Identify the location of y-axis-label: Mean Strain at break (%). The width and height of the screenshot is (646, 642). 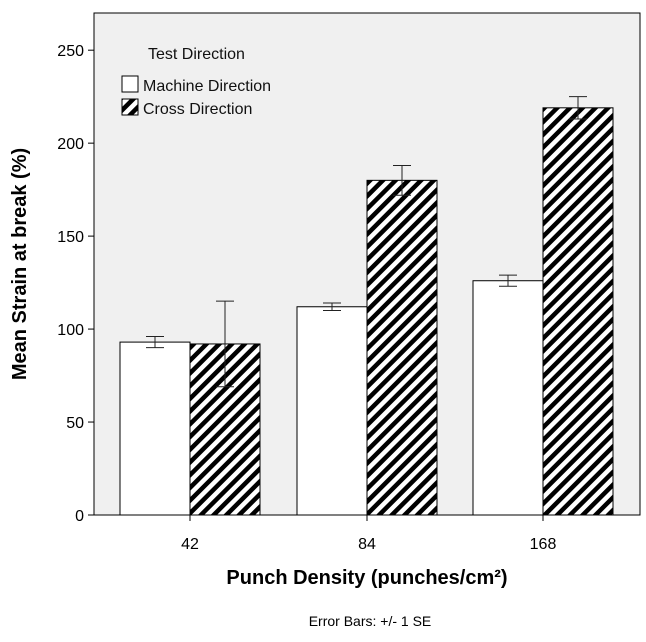
(20, 264).